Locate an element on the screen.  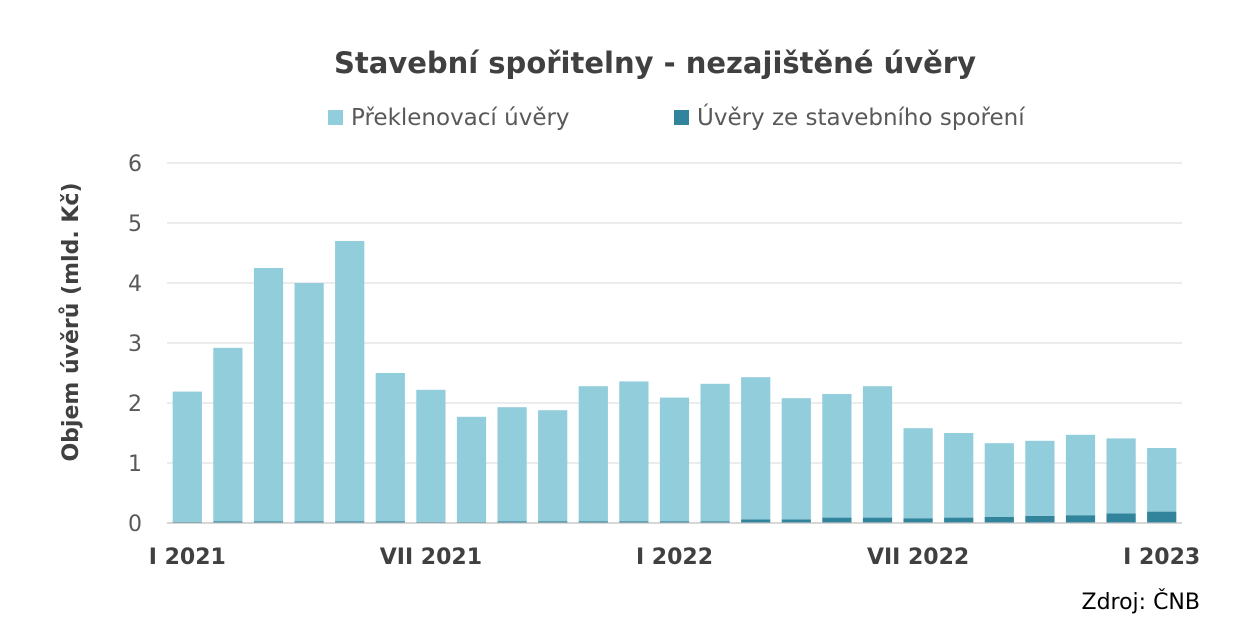
y-tick-label: 2 is located at coordinates (135, 404).